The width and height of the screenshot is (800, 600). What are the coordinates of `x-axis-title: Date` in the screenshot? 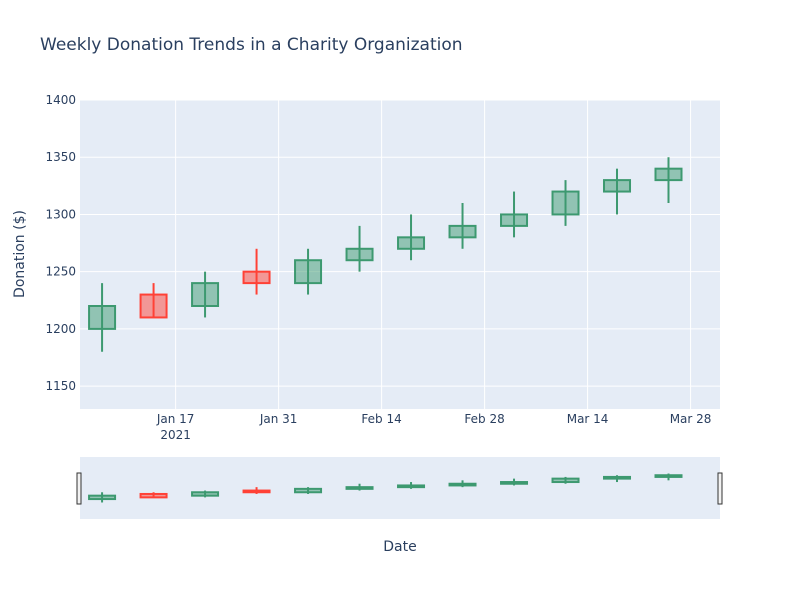 It's located at (399, 547).